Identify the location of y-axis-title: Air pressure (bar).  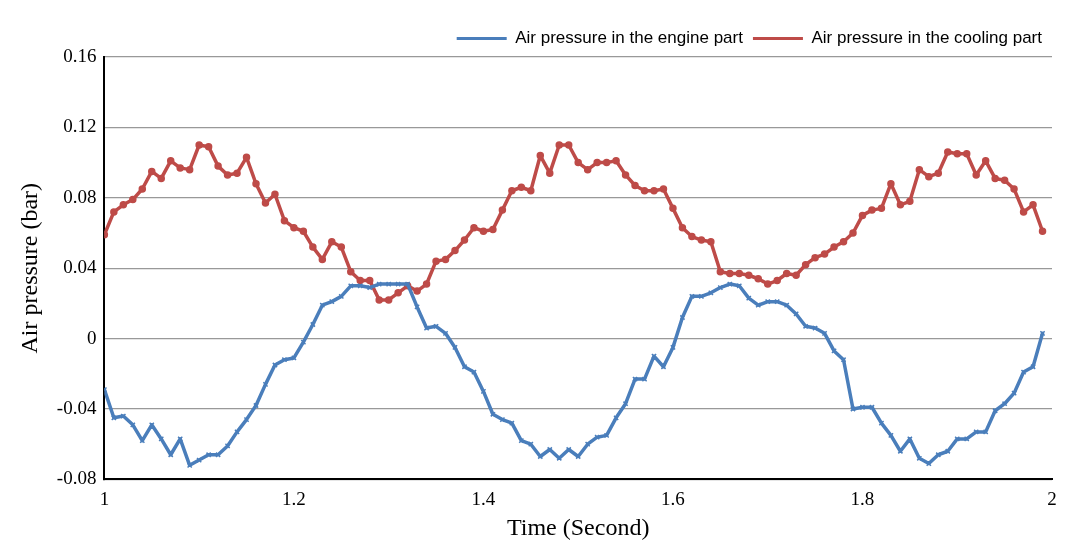
(28, 268).